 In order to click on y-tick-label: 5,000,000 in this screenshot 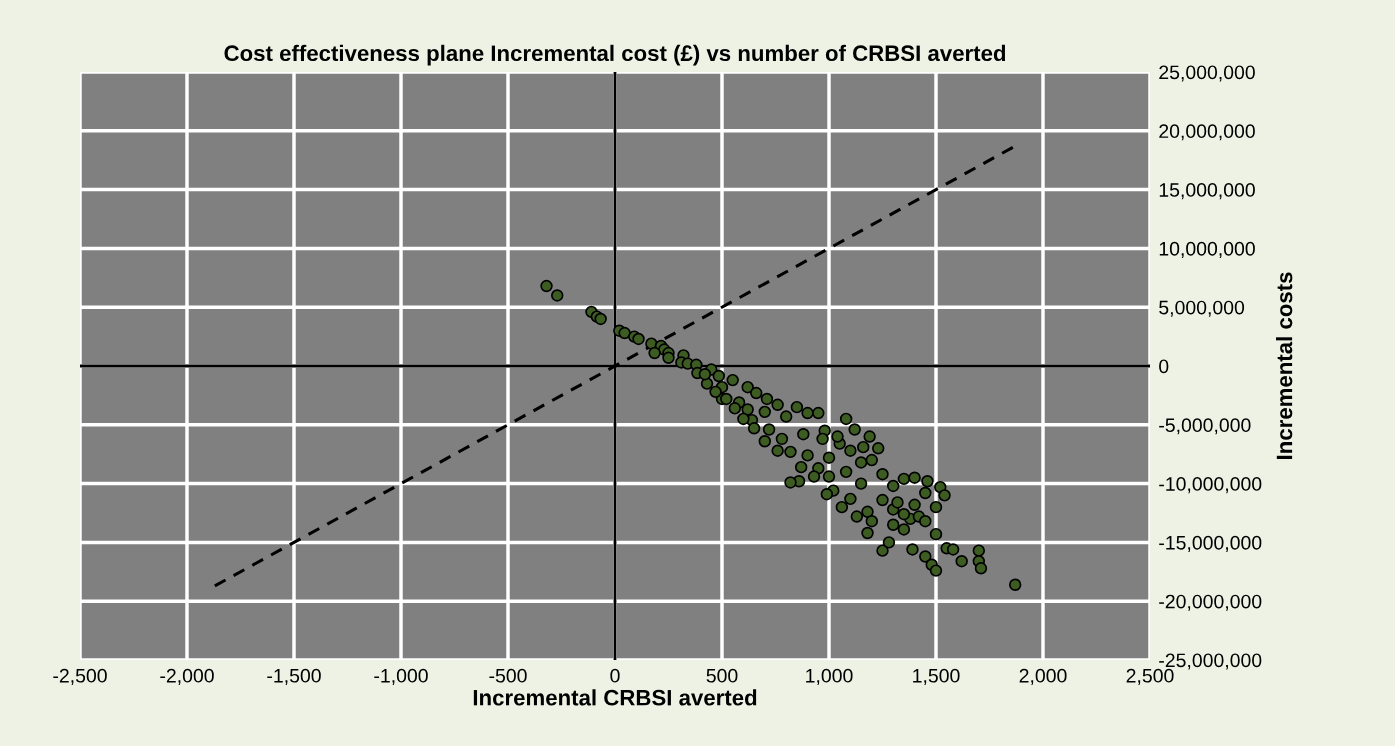, I will do `click(1202, 308)`.